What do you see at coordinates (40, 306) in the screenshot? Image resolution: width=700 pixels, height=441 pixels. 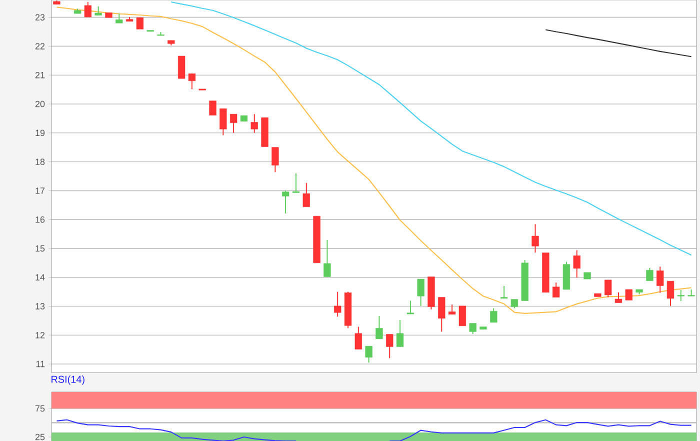 I see `y-tick-label: 13` at bounding box center [40, 306].